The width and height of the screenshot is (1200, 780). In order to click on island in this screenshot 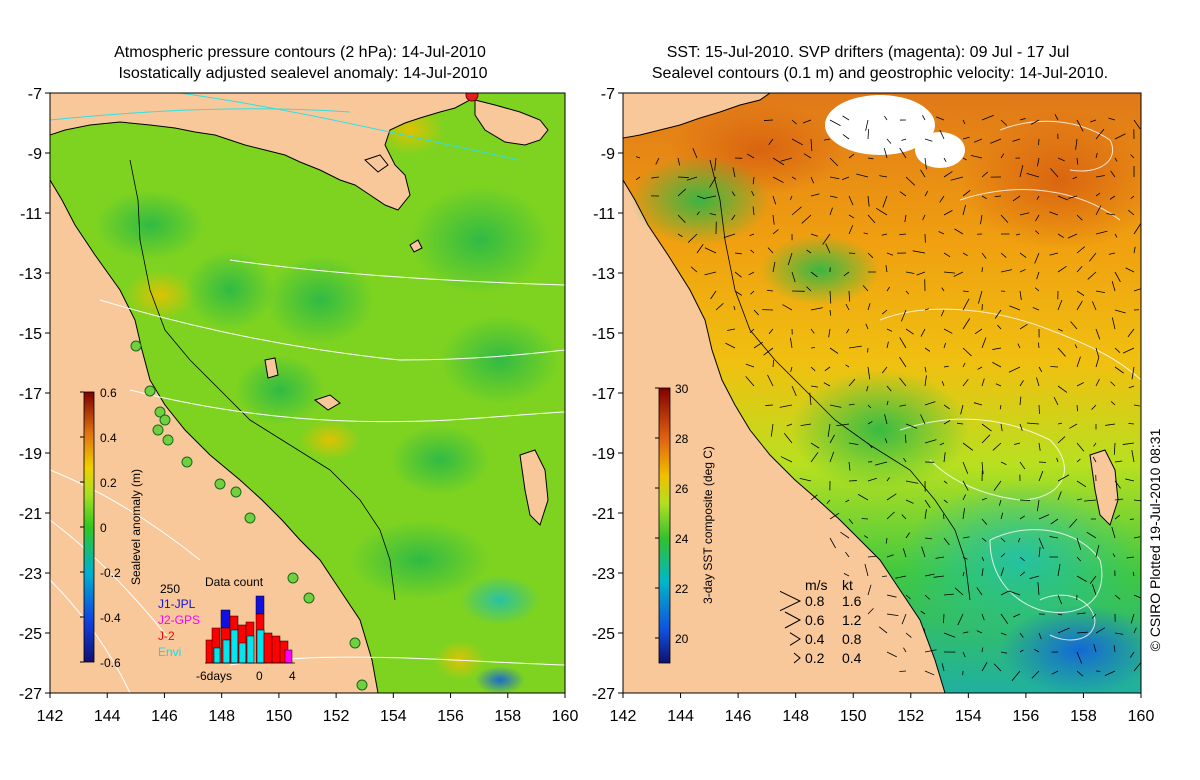, I will do `click(1104, 487)`.